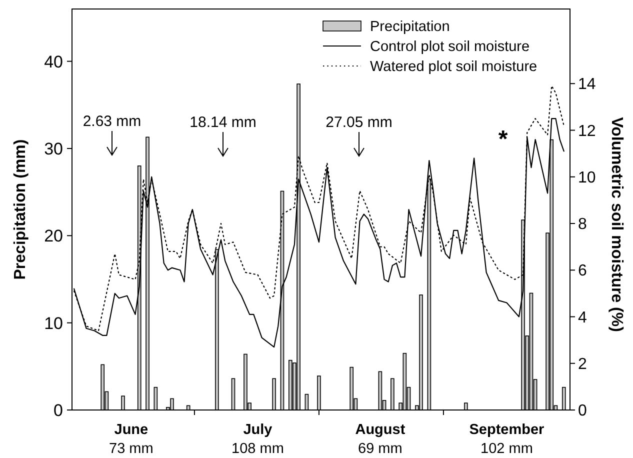  I want to click on legend-label: Control plot soil moisture, so click(450, 47).